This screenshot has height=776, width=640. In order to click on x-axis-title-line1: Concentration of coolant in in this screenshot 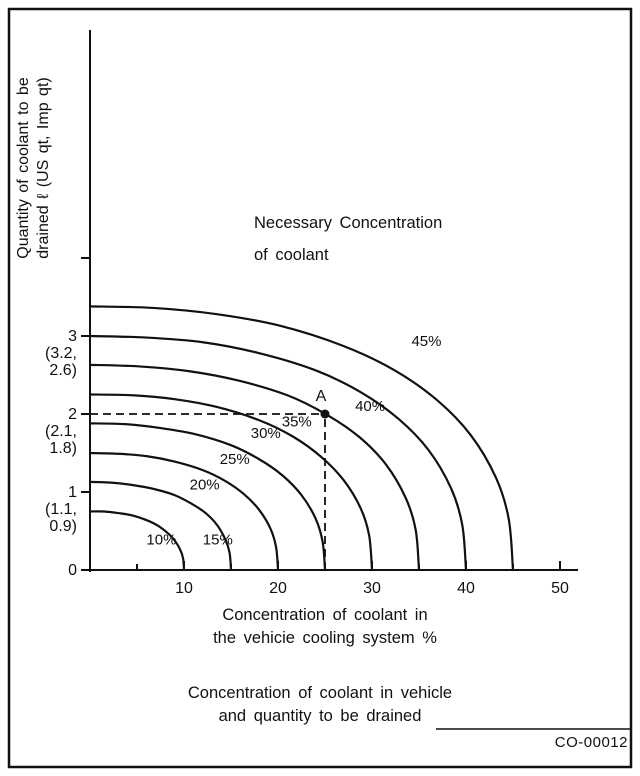, I will do `click(324, 615)`.